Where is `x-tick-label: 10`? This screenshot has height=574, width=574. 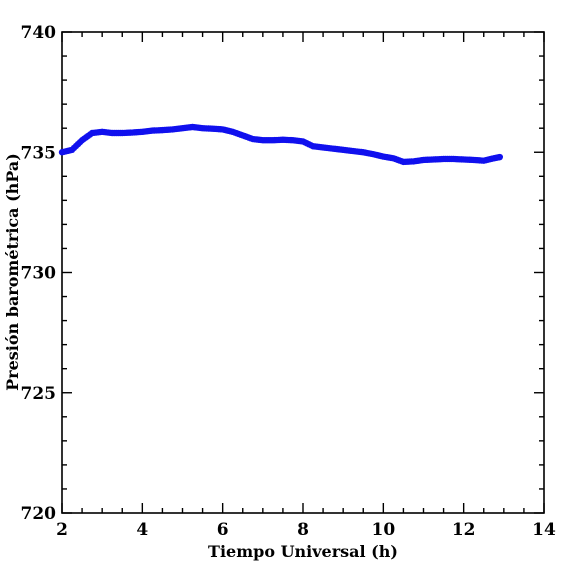
x-tick-label: 10 is located at coordinates (383, 530).